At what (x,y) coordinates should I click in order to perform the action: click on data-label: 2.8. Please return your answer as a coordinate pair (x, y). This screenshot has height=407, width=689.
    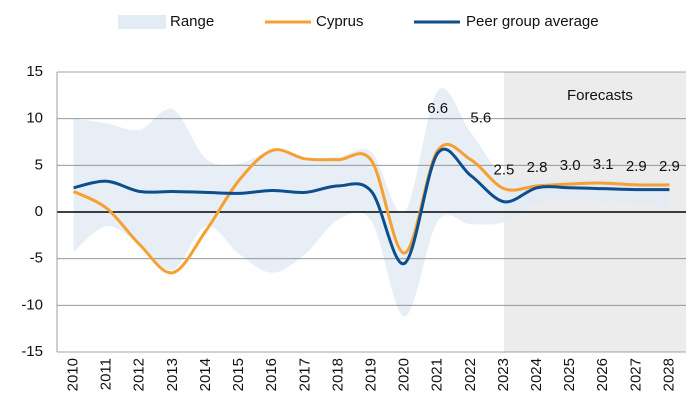
    Looking at the image, I should click on (537, 167).